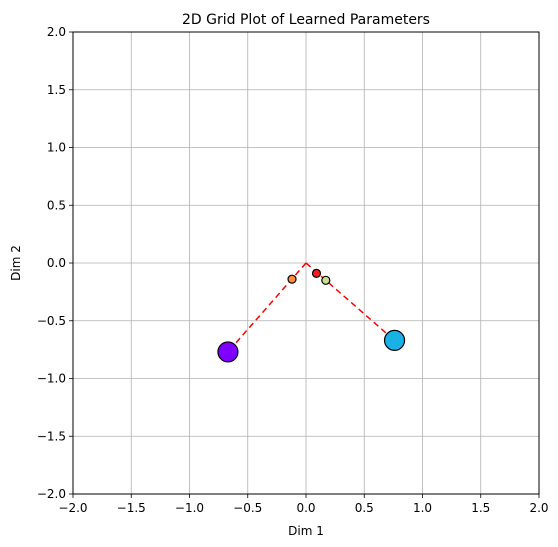  What do you see at coordinates (51, 436) in the screenshot?
I see `y-tick-label: −1.5` at bounding box center [51, 436].